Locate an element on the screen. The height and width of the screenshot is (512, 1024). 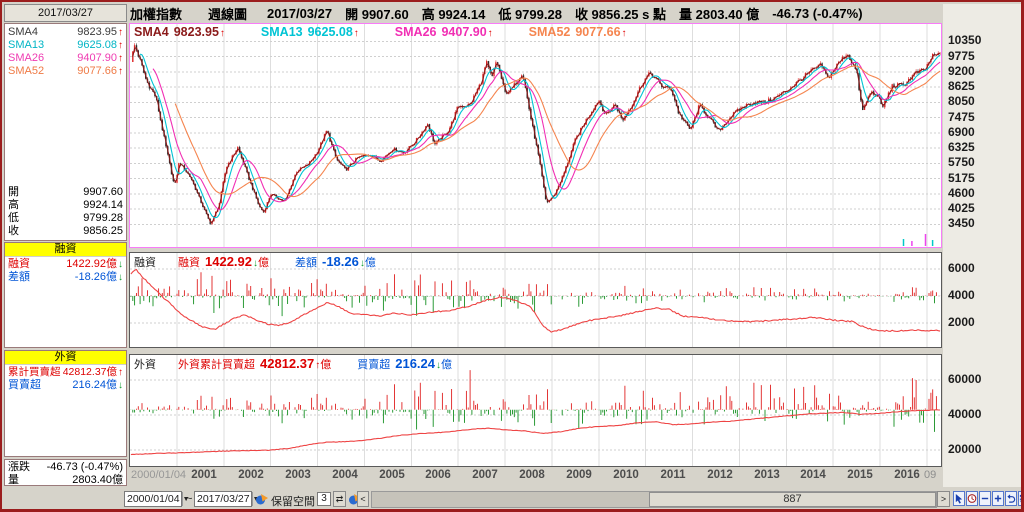
undo-button is located at coordinates (1011, 498).